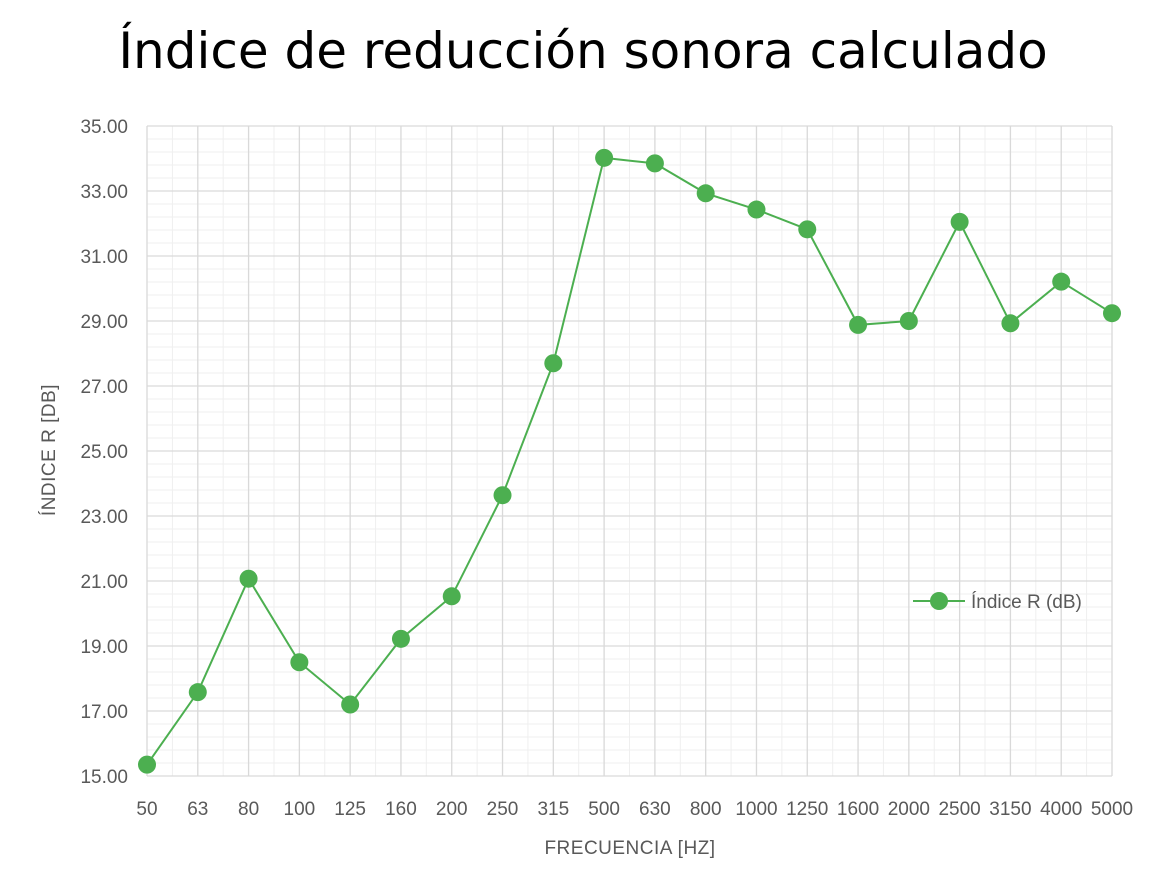 The image size is (1166, 886). I want to click on x-tick-label: 500, so click(604, 809).